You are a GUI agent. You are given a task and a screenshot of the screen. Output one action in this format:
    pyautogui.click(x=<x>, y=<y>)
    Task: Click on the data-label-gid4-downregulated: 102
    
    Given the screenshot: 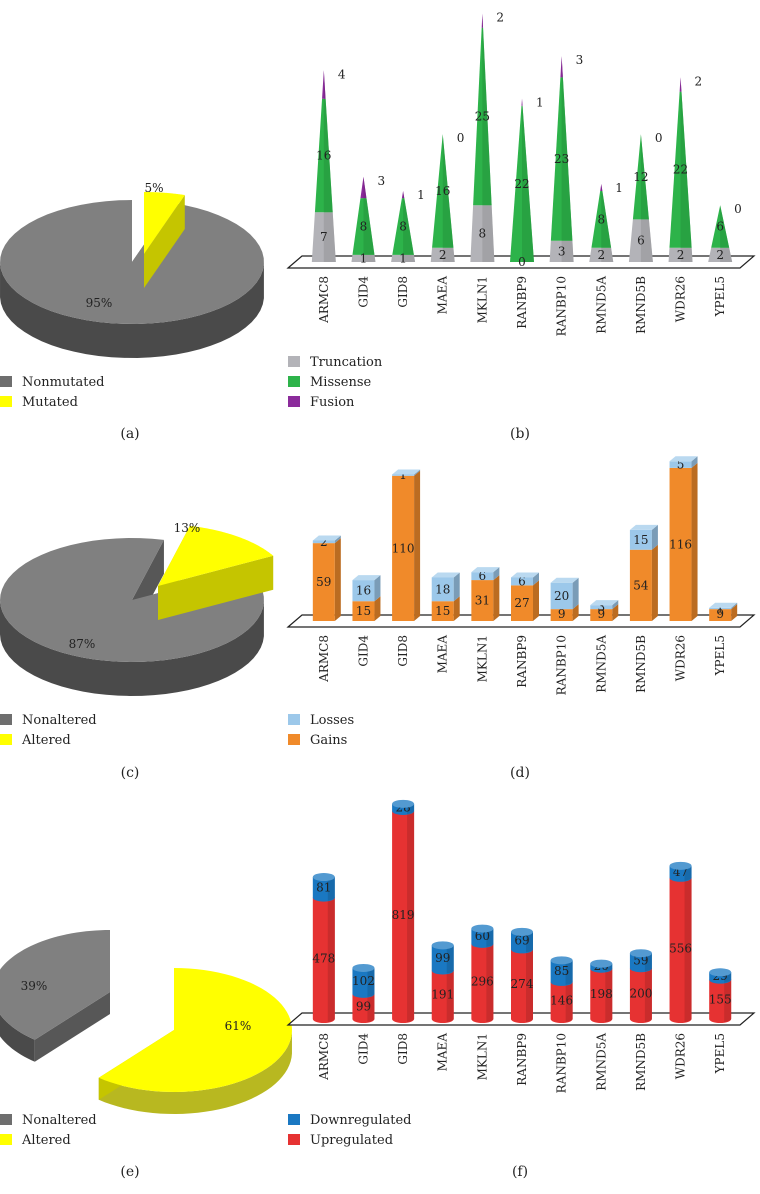 What is the action you would take?
    pyautogui.click(x=363, y=981)
    